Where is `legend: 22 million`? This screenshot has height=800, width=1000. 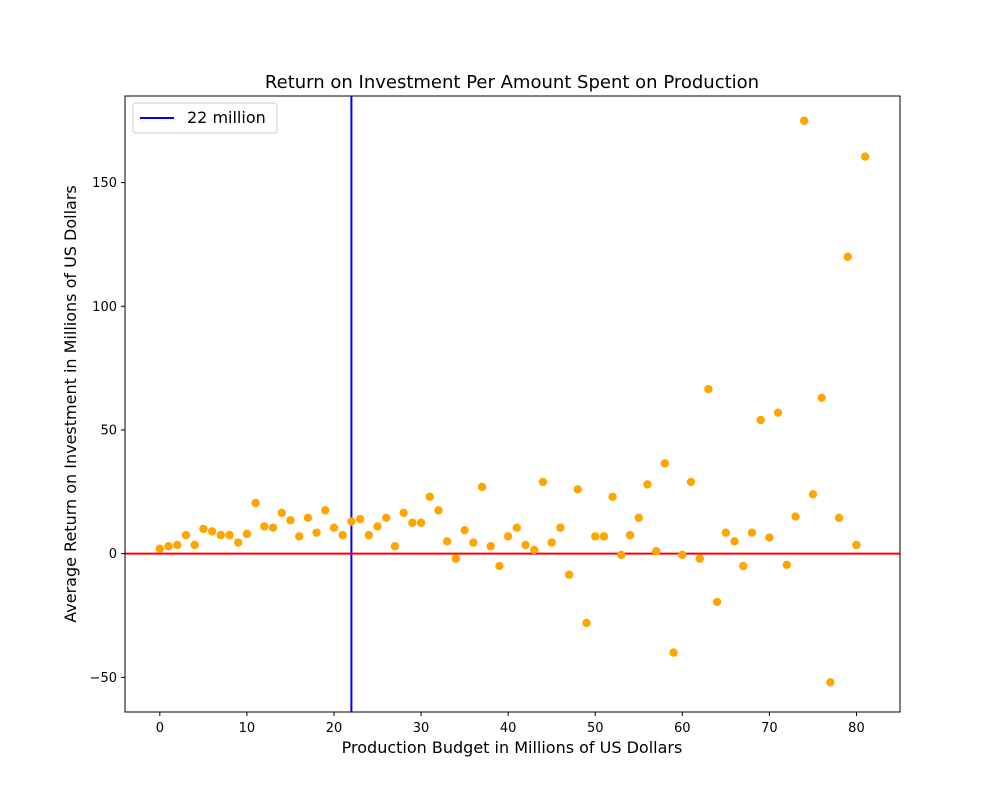 legend: 22 million is located at coordinates (205, 118).